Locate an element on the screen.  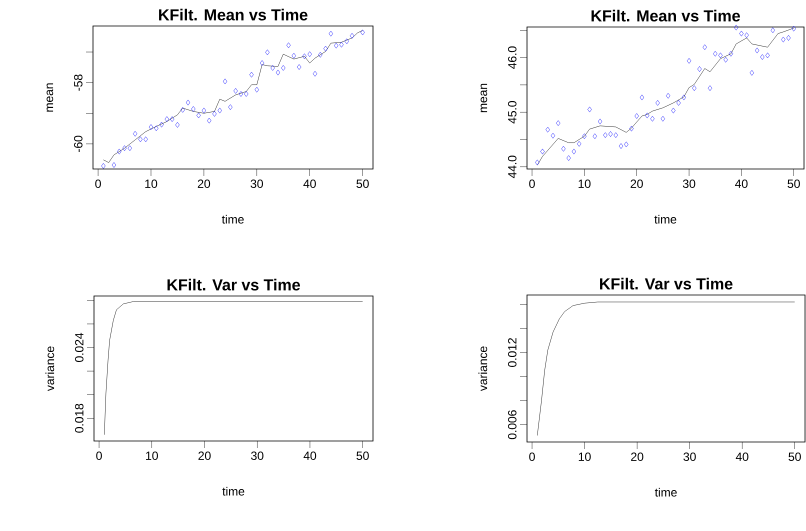
y-tick-label: 0.024 is located at coordinates (79, 347).